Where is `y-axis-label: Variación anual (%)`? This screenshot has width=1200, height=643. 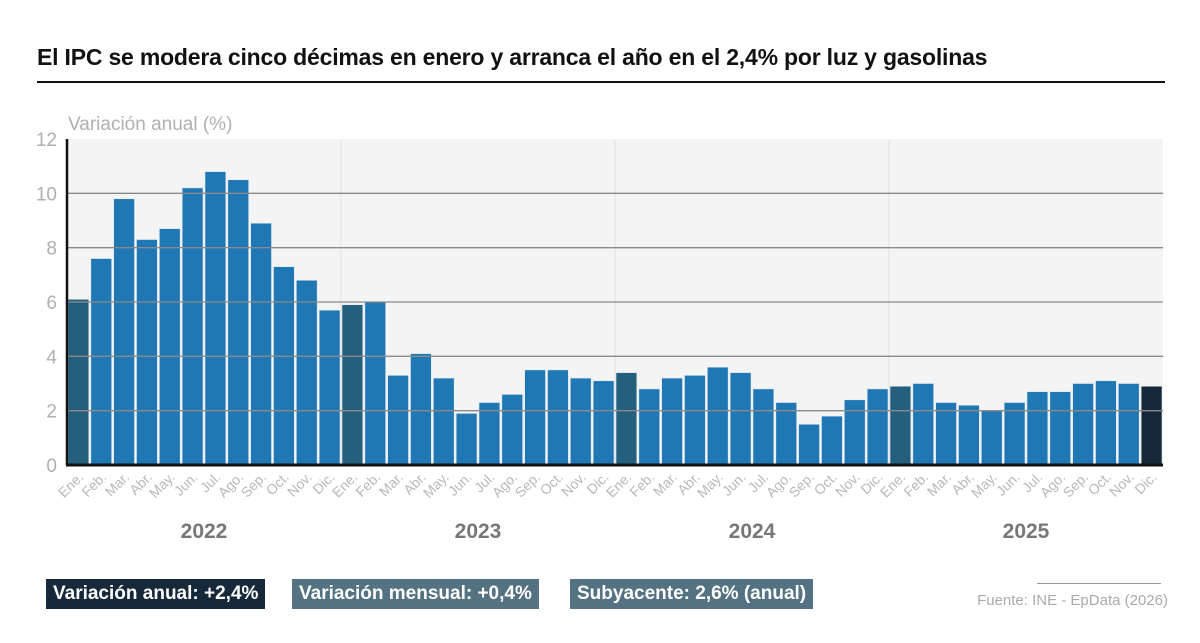
y-axis-label: Variación anual (%) is located at coordinates (150, 124).